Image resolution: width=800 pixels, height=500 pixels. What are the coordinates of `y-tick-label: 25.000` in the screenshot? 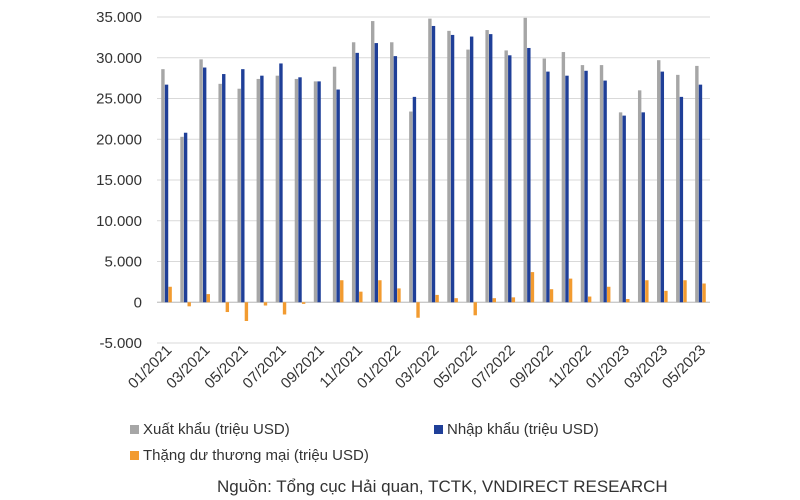 It's located at (119, 99).